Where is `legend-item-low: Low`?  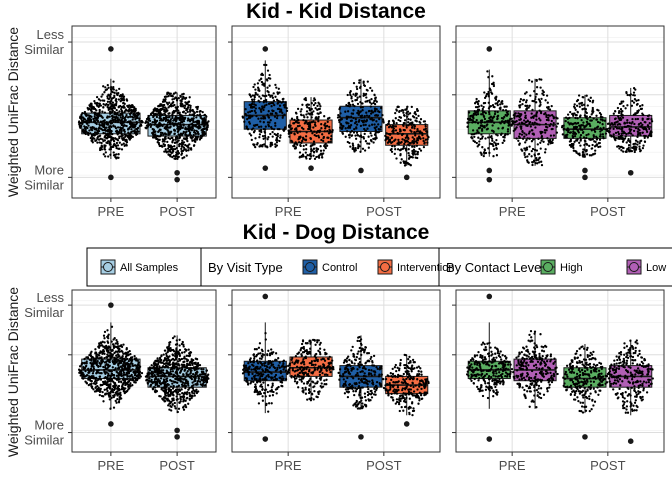
legend-item-low: Low is located at coordinates (646, 267).